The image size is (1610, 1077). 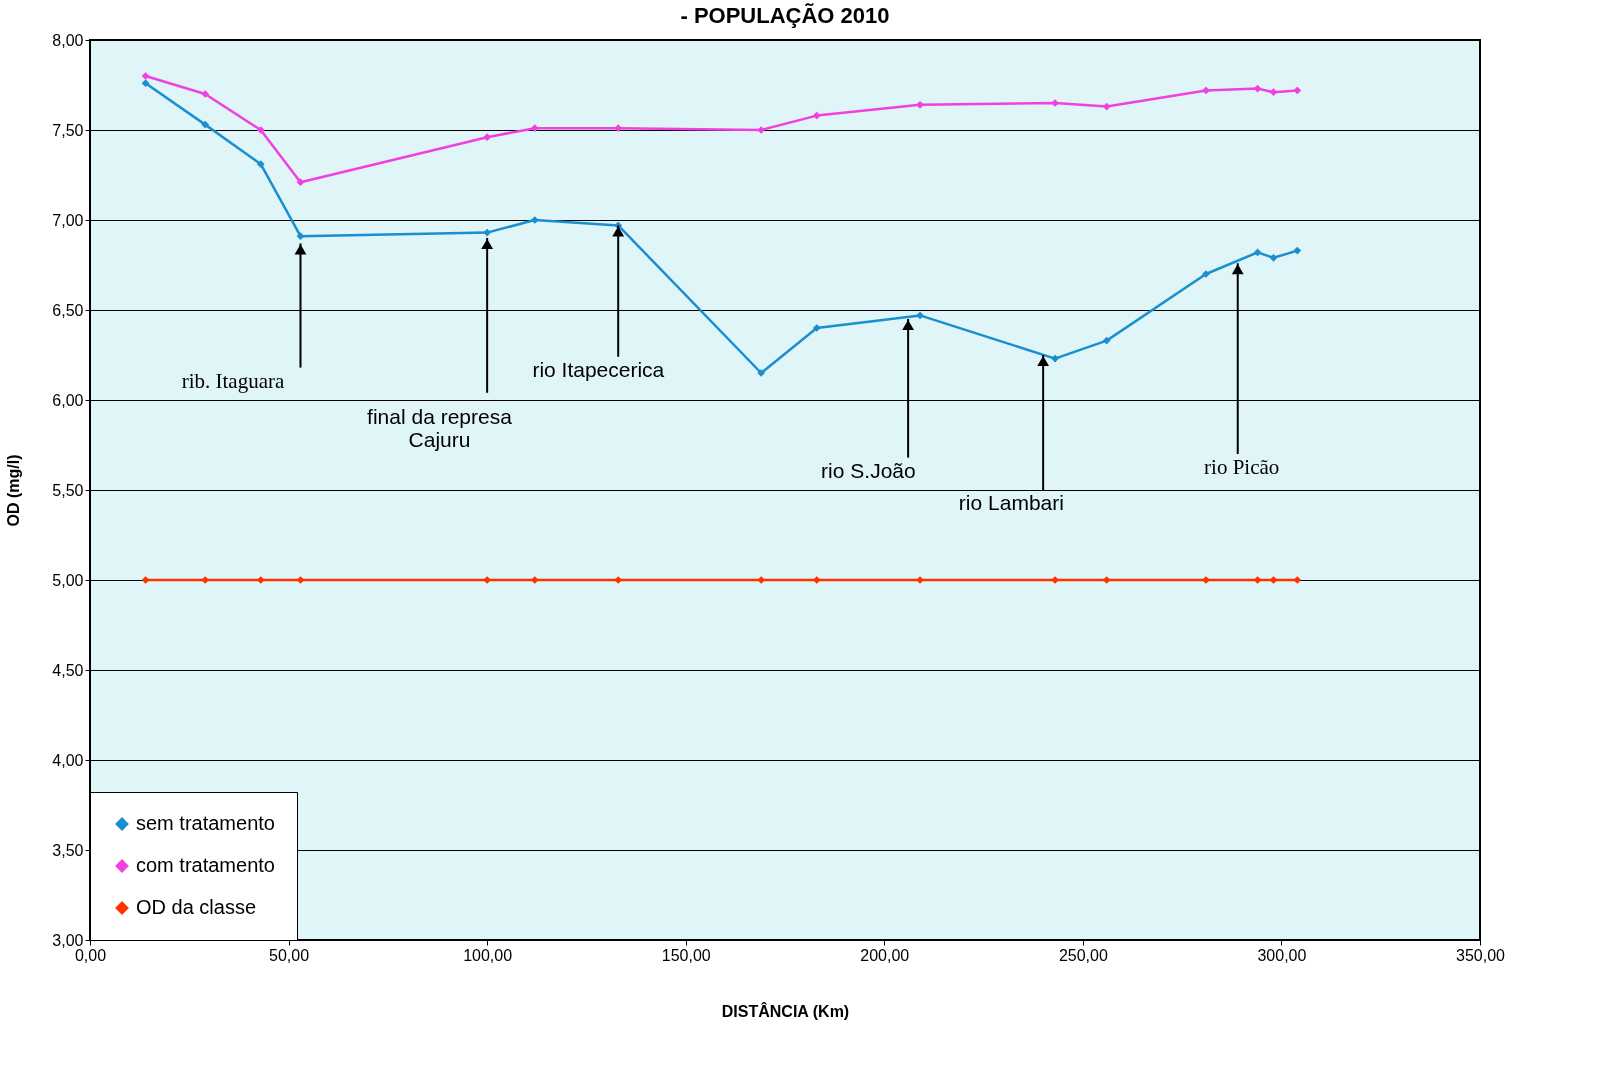 What do you see at coordinates (196, 907) in the screenshot?
I see `legend-label: OD da classe` at bounding box center [196, 907].